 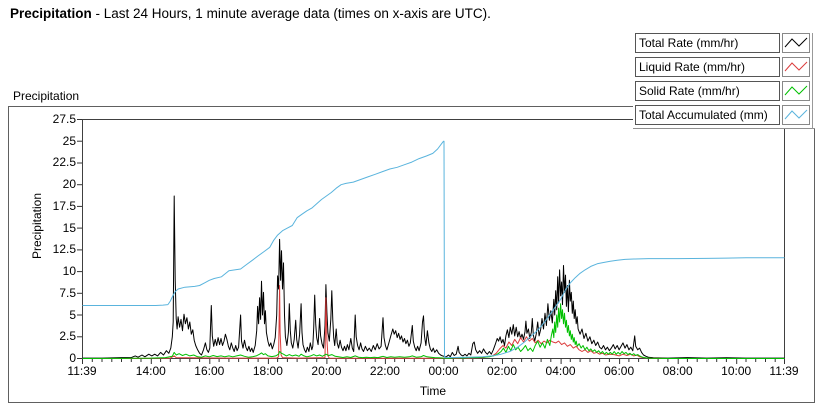 I want to click on legend-label-total-accumulated: Total Accumulated (mm), so click(x=707, y=115).